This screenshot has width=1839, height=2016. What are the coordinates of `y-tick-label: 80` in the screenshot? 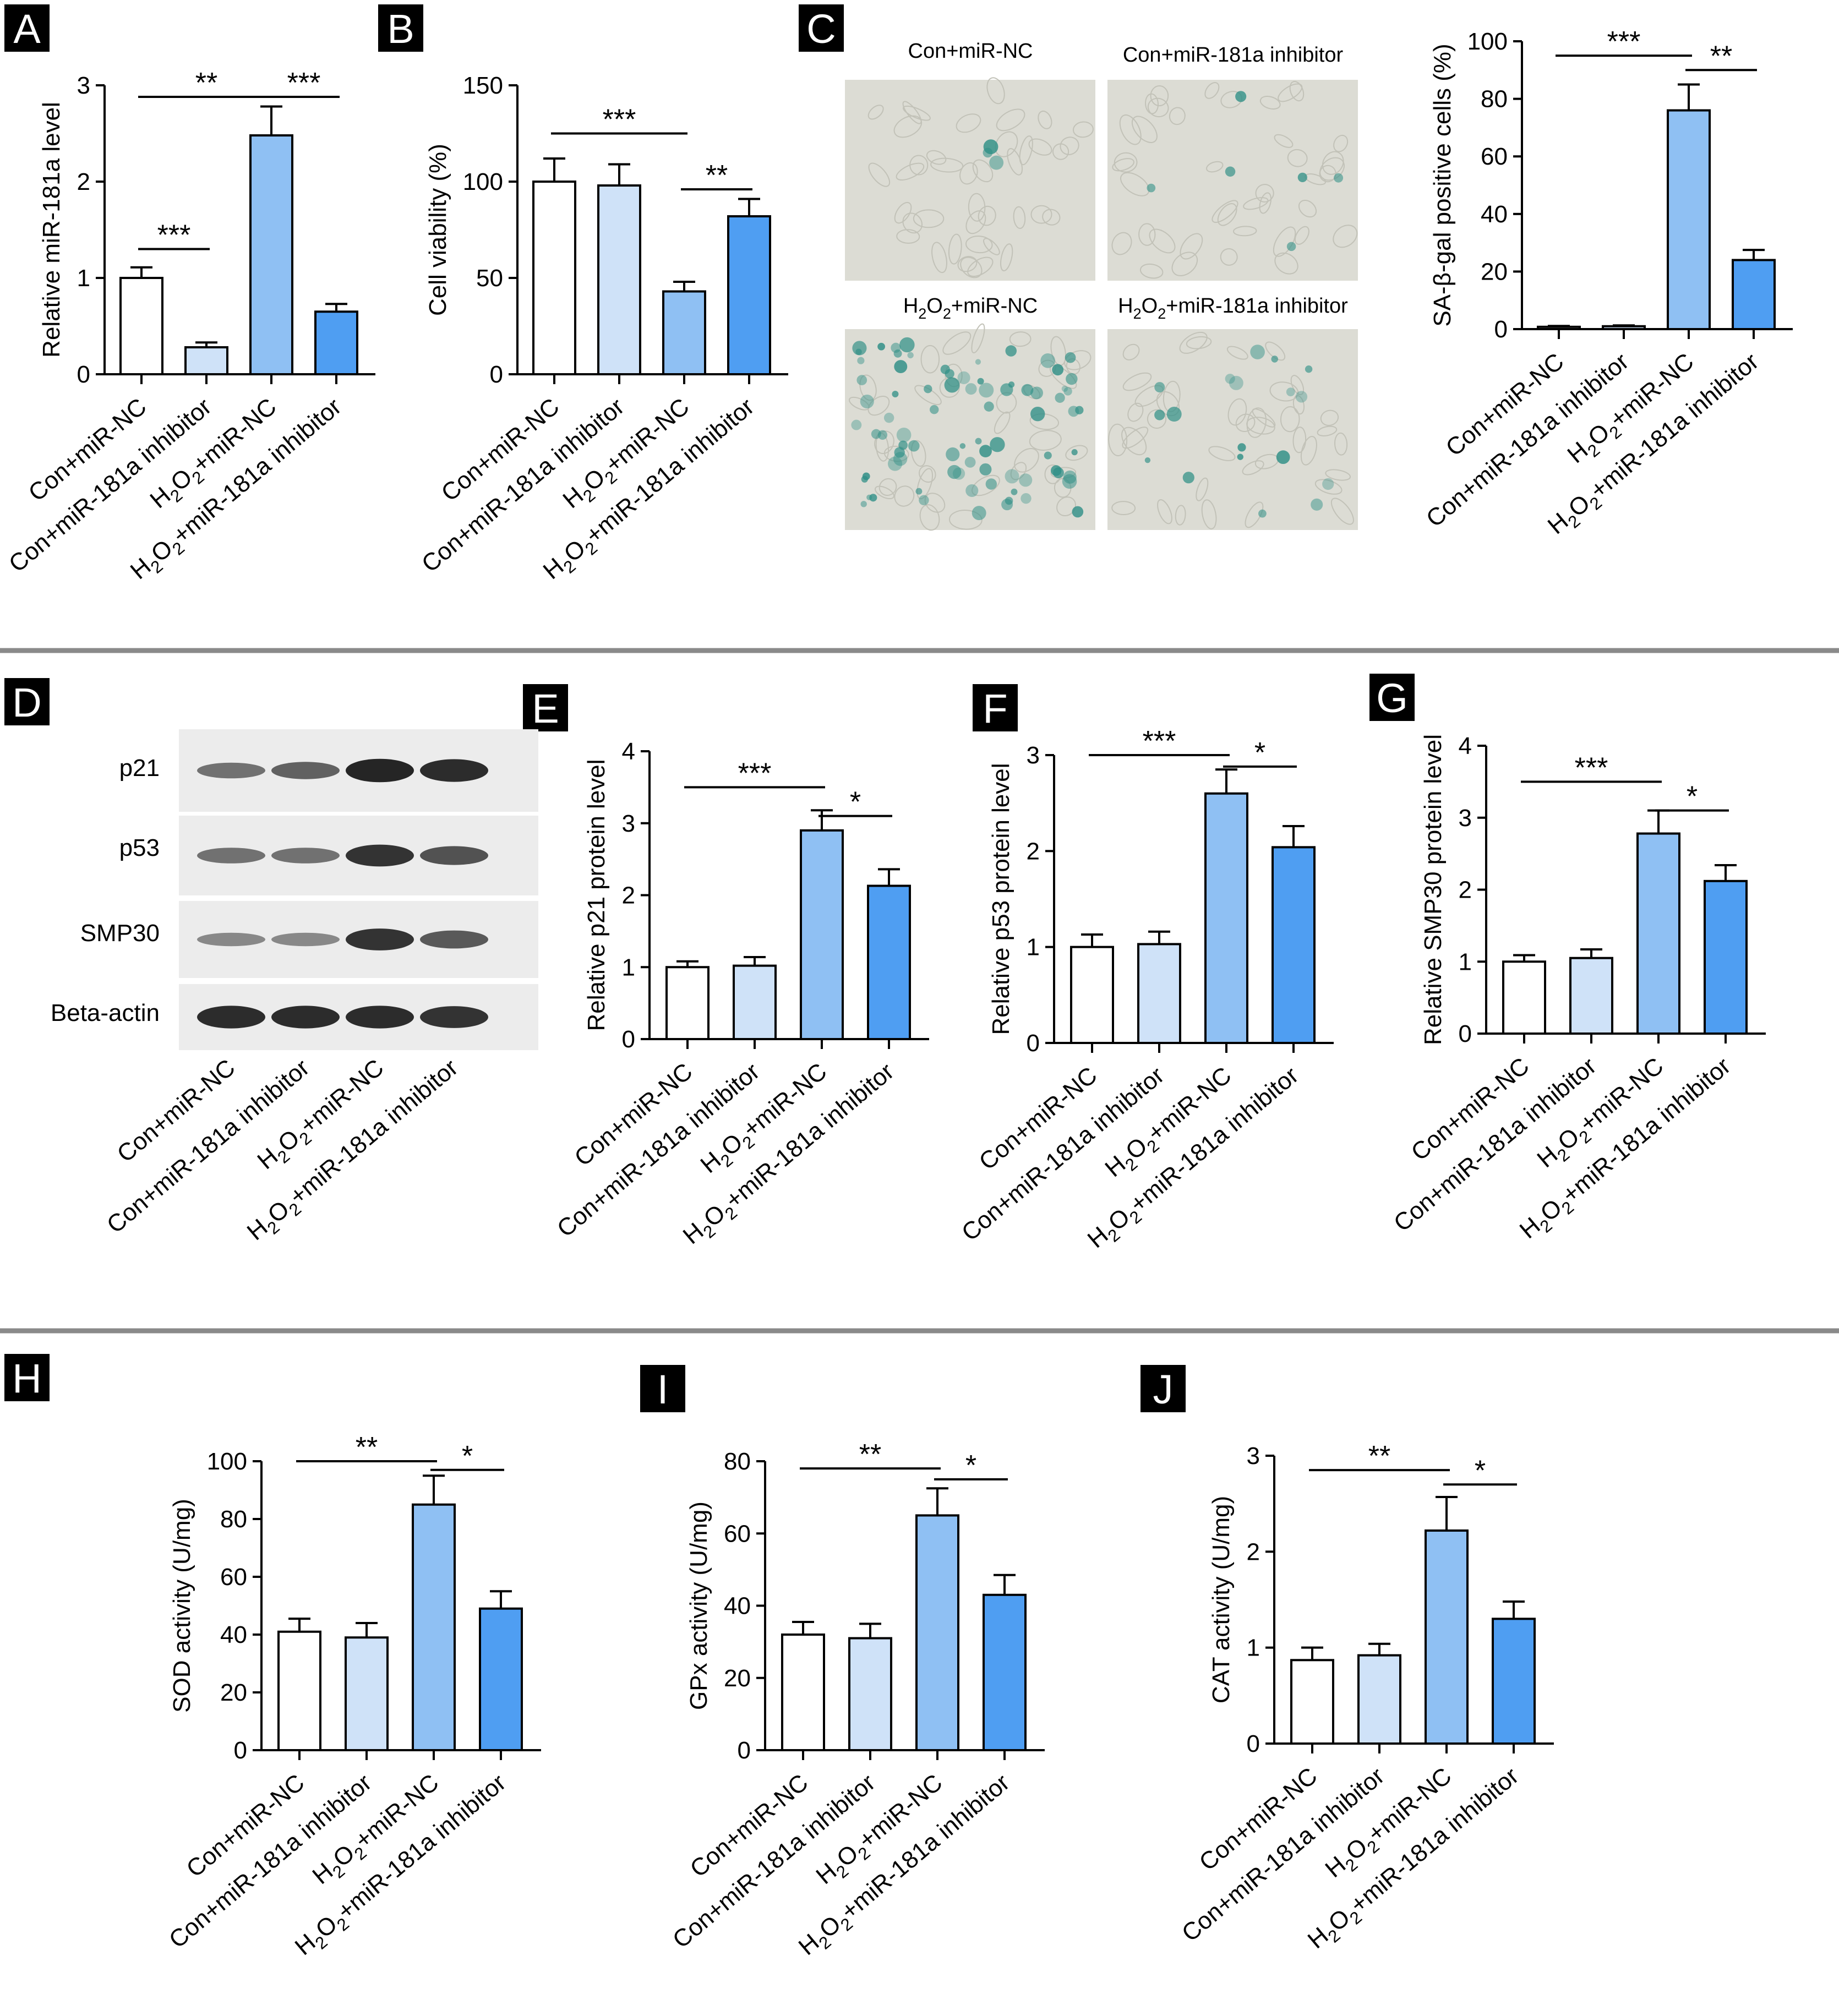 It's located at (234, 1519).